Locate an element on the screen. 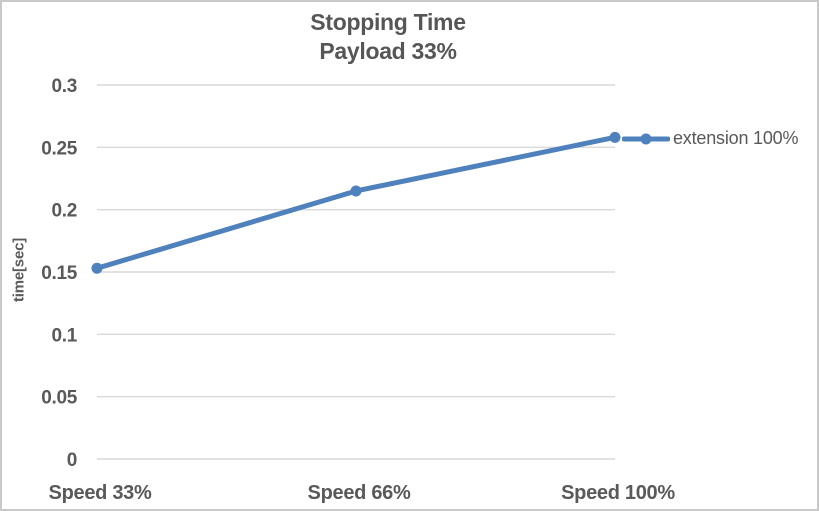  y-tick-label: 0.05 is located at coordinates (59, 398).